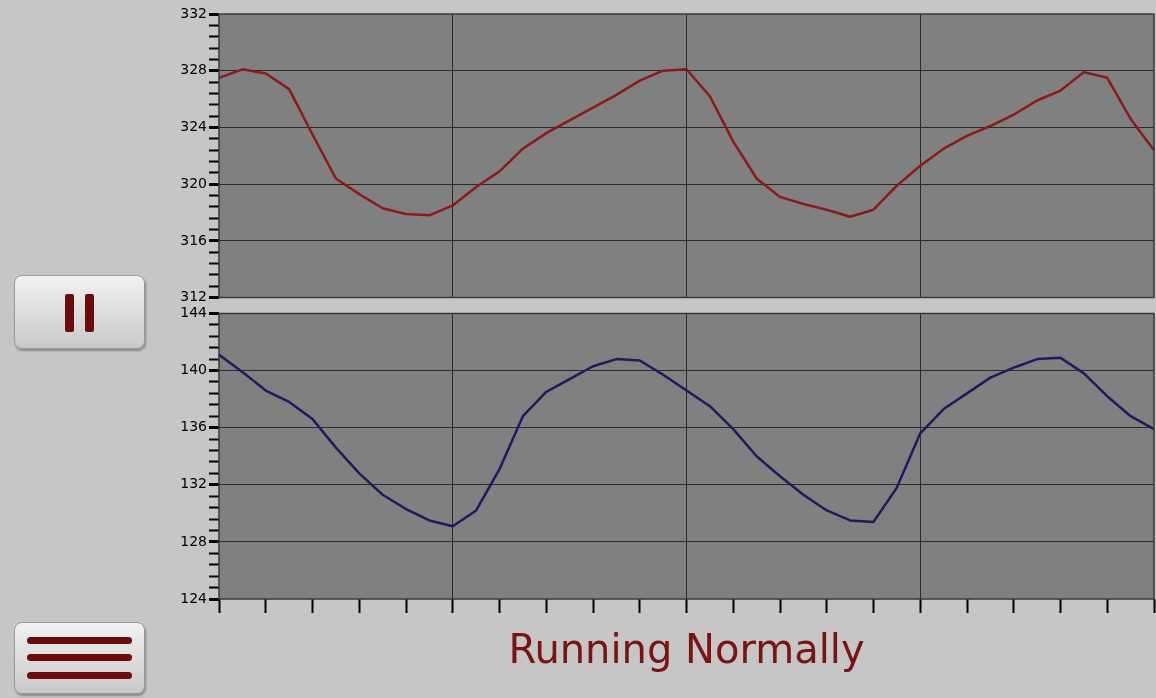 This screenshot has width=1156, height=698. What do you see at coordinates (194, 597) in the screenshot?
I see `y-tick-label: 124` at bounding box center [194, 597].